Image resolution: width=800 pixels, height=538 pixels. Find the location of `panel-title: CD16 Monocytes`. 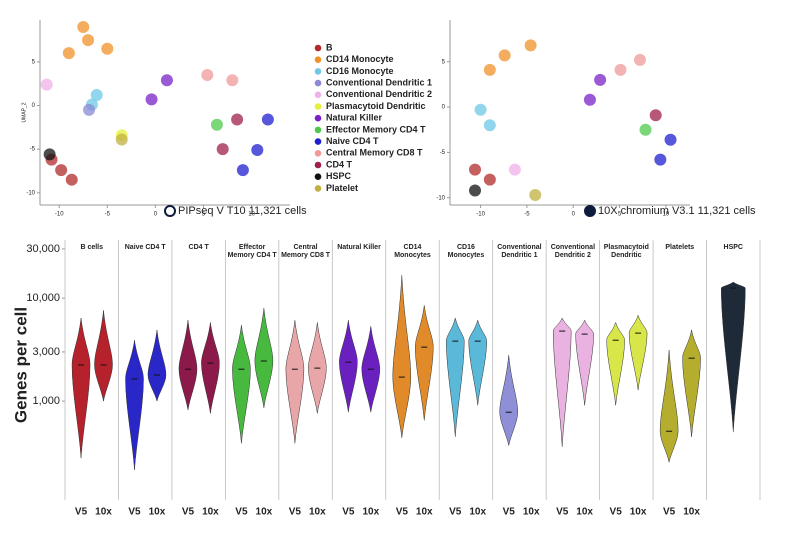

panel-title: CD16 Monocytes is located at coordinates (466, 251).